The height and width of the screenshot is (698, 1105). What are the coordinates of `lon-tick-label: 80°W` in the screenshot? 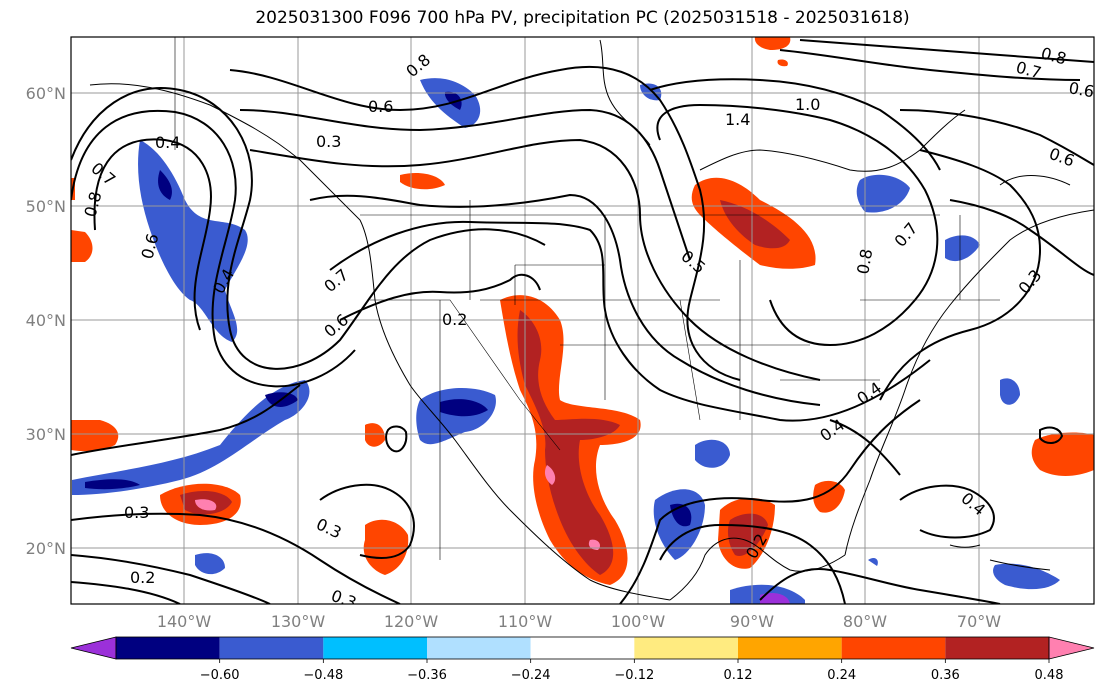 It's located at (865, 621).